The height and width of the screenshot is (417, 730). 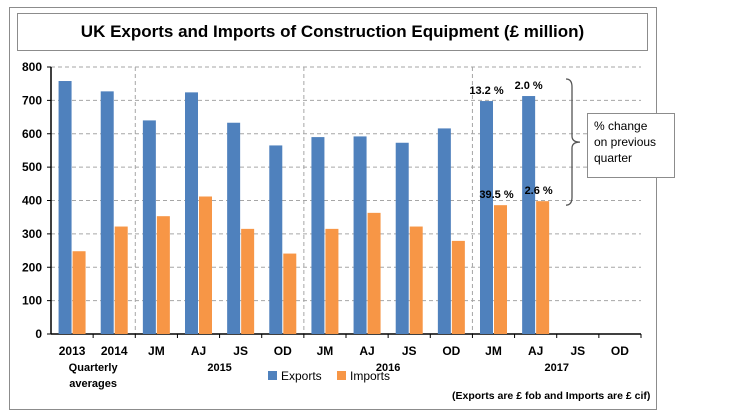 What do you see at coordinates (486, 91) in the screenshot?
I see `percent-annotation: 13.2 %` at bounding box center [486, 91].